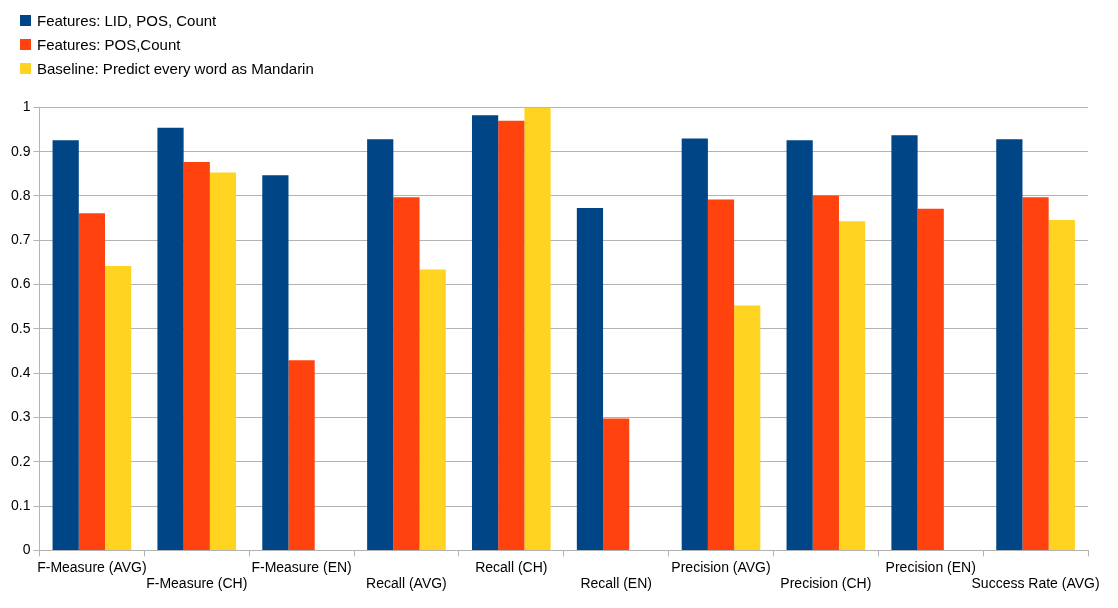 The height and width of the screenshot is (608, 1118). What do you see at coordinates (20, 504) in the screenshot?
I see `y-tick-label: 0.1` at bounding box center [20, 504].